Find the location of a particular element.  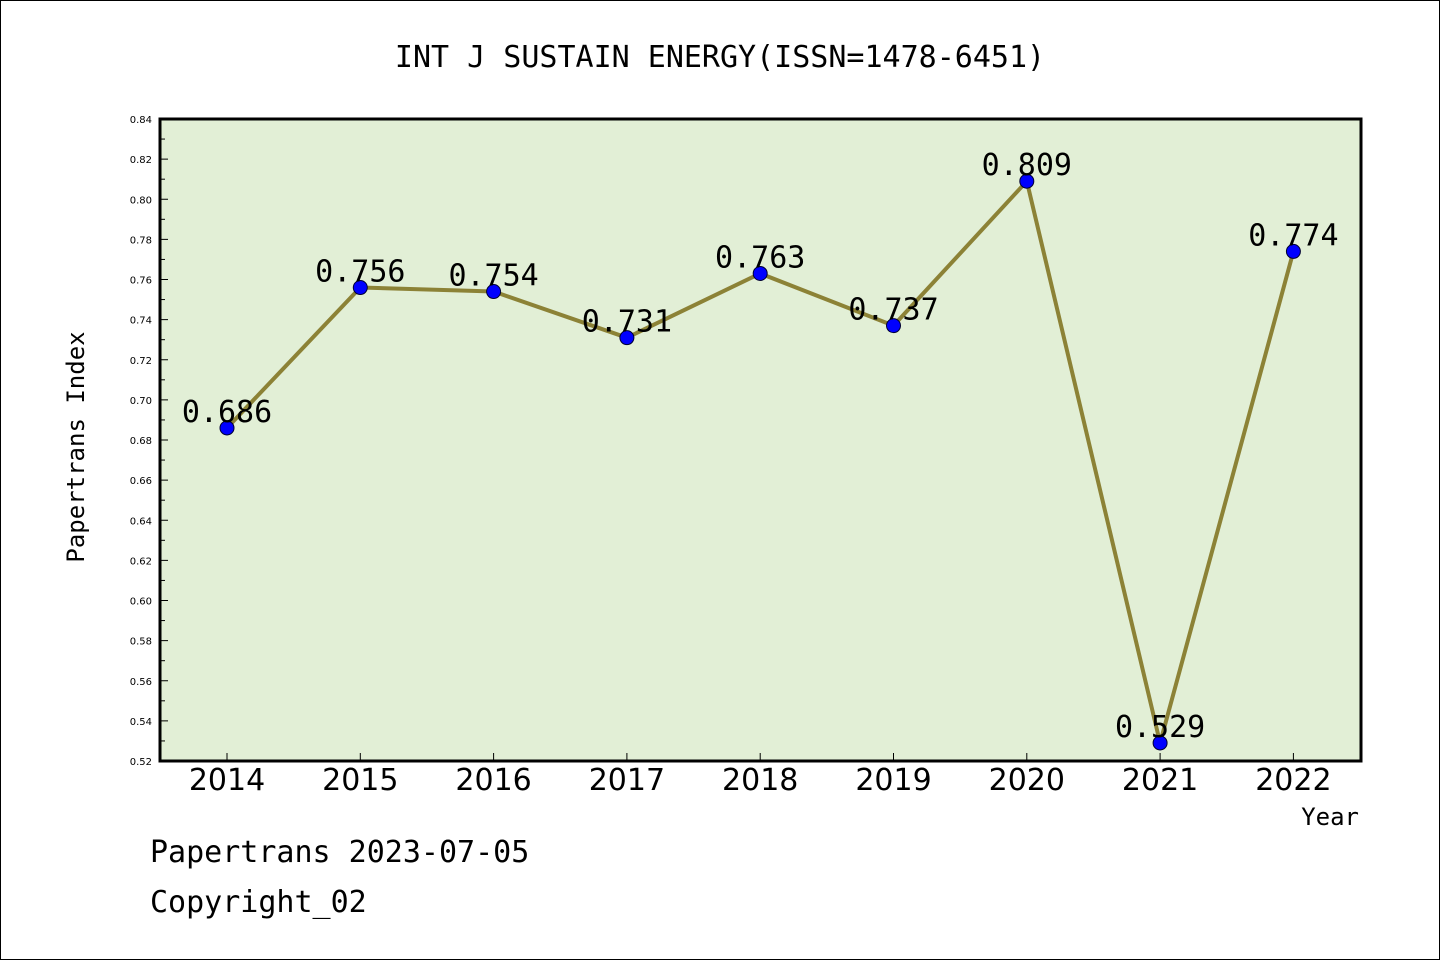

y-axis-label: Papertrans Index is located at coordinates (76, 446).